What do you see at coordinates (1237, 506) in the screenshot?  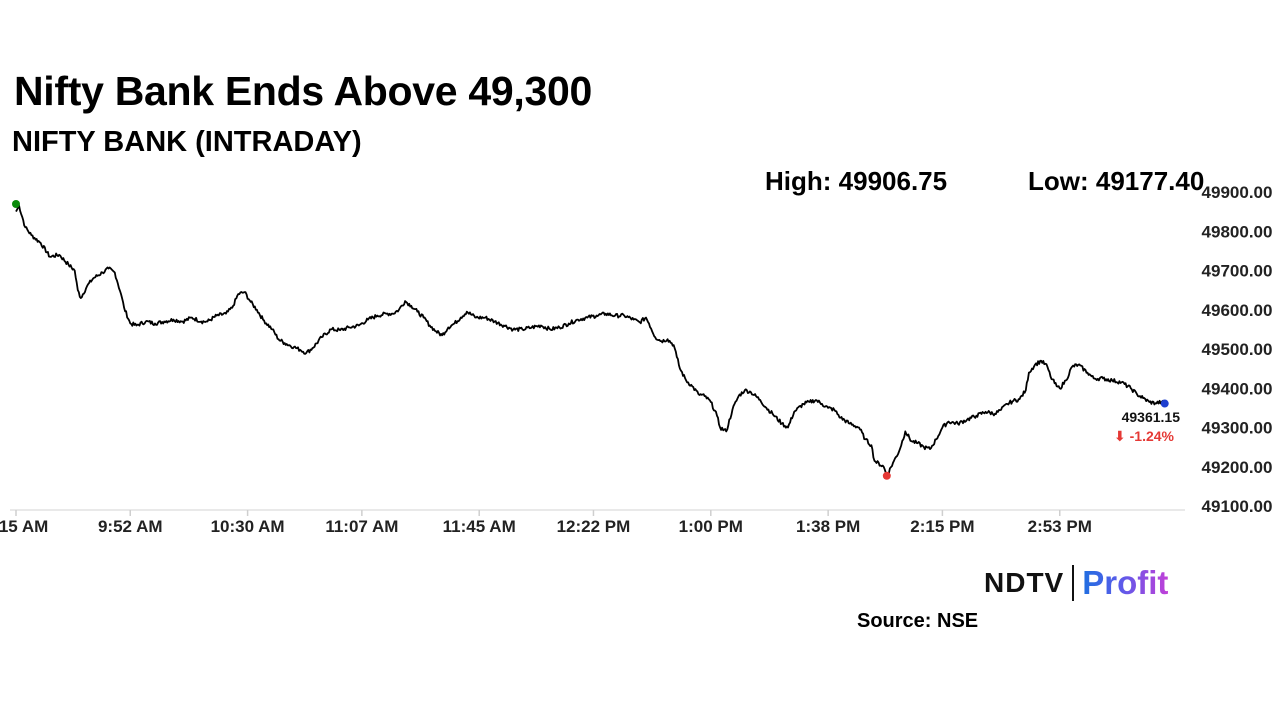 I see `y-tick-label: 49100.00` at bounding box center [1237, 506].